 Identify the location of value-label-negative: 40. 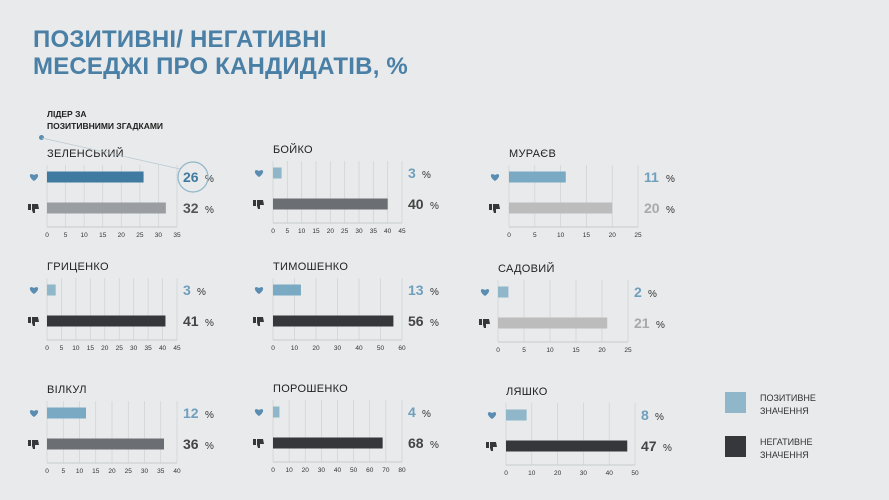
(416, 204).